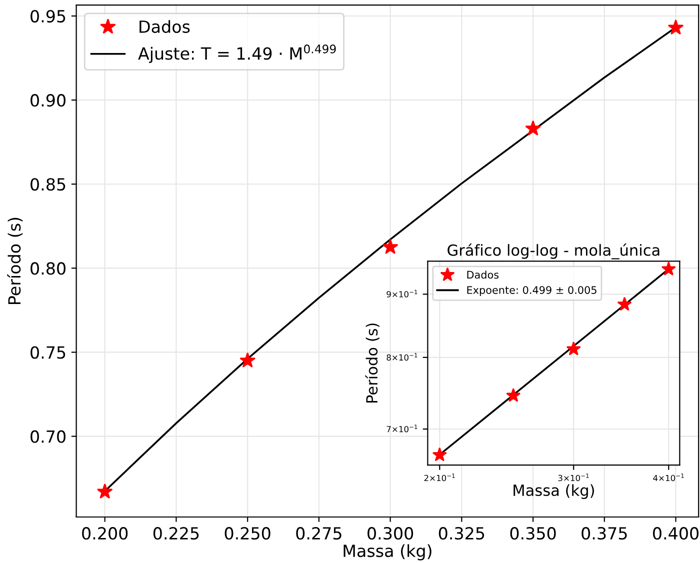 This screenshot has height=563, width=700. Describe the element at coordinates (48, 352) in the screenshot. I see `y-tick-label: 0.75` at that location.